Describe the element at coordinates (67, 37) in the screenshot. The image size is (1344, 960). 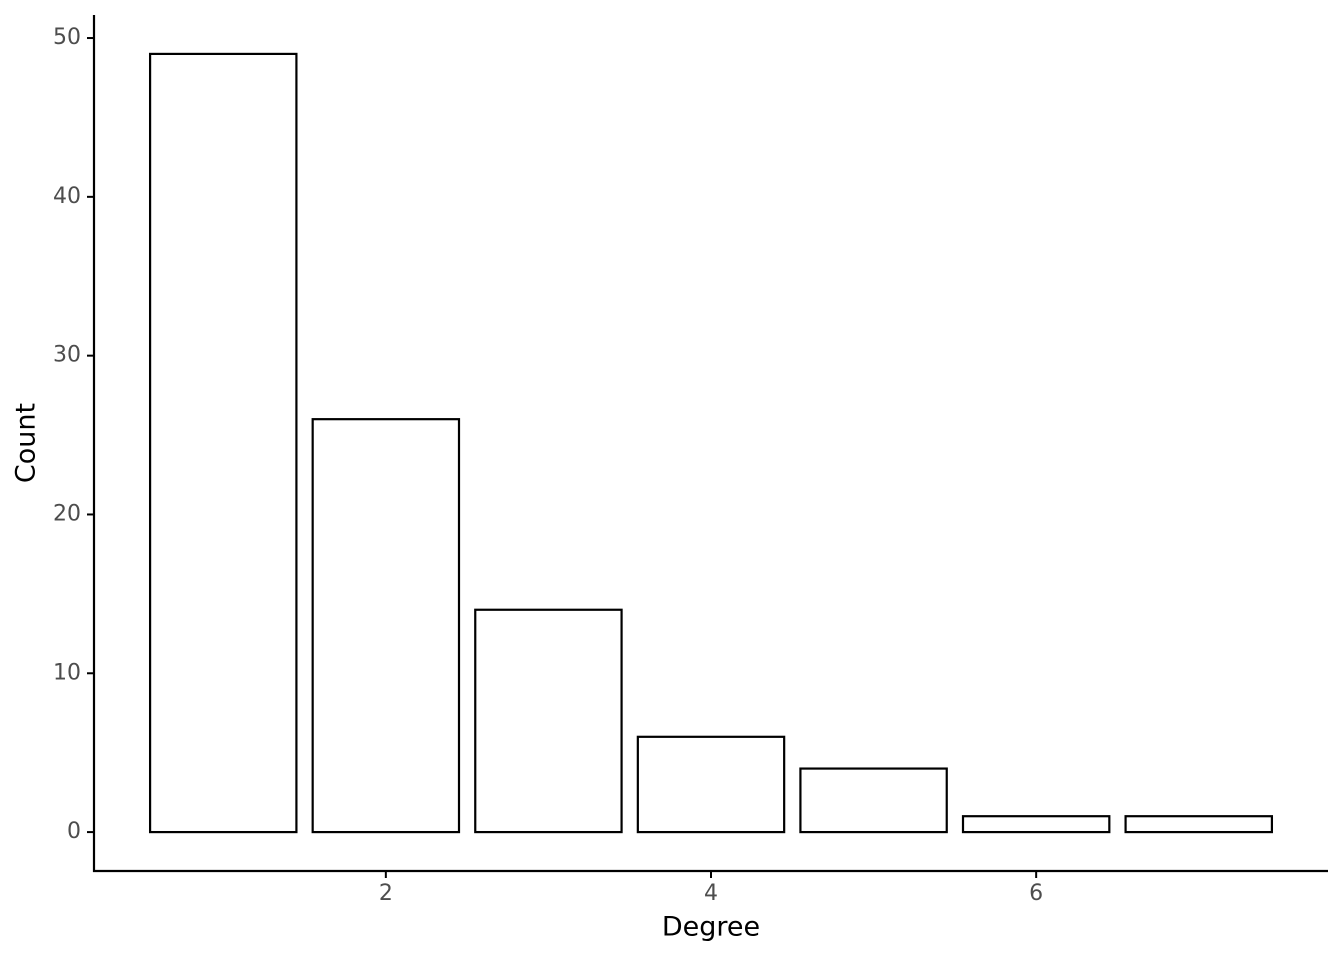
I see `y-tick-label: 50` at that location.